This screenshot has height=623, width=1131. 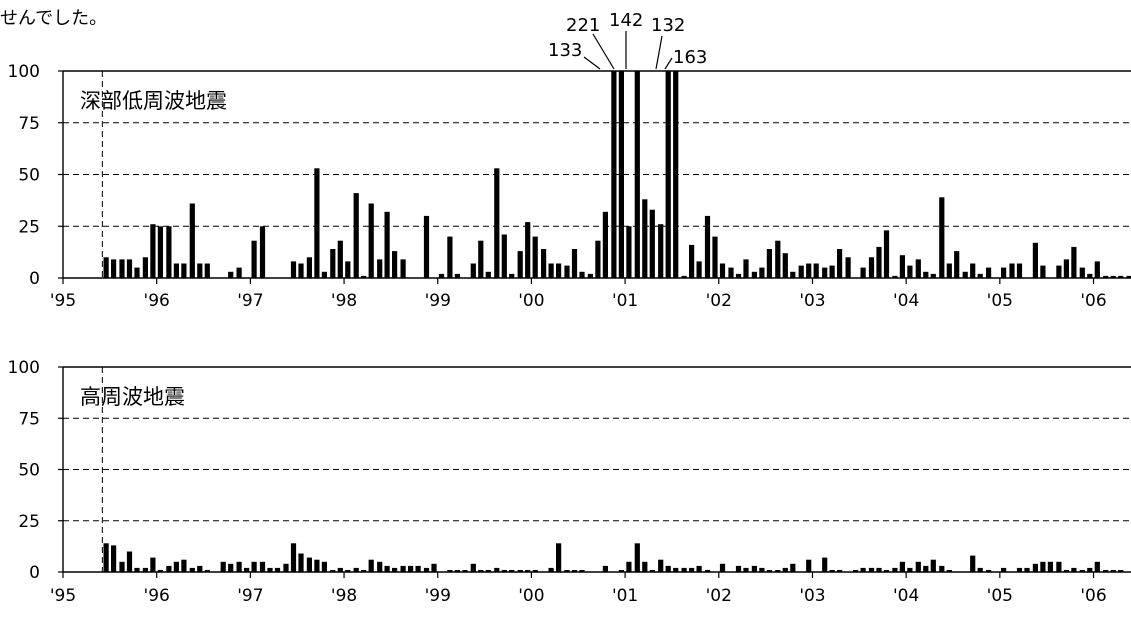 What do you see at coordinates (625, 301) in the screenshot?
I see `chart1-x-tick-label: '01` at bounding box center [625, 301].